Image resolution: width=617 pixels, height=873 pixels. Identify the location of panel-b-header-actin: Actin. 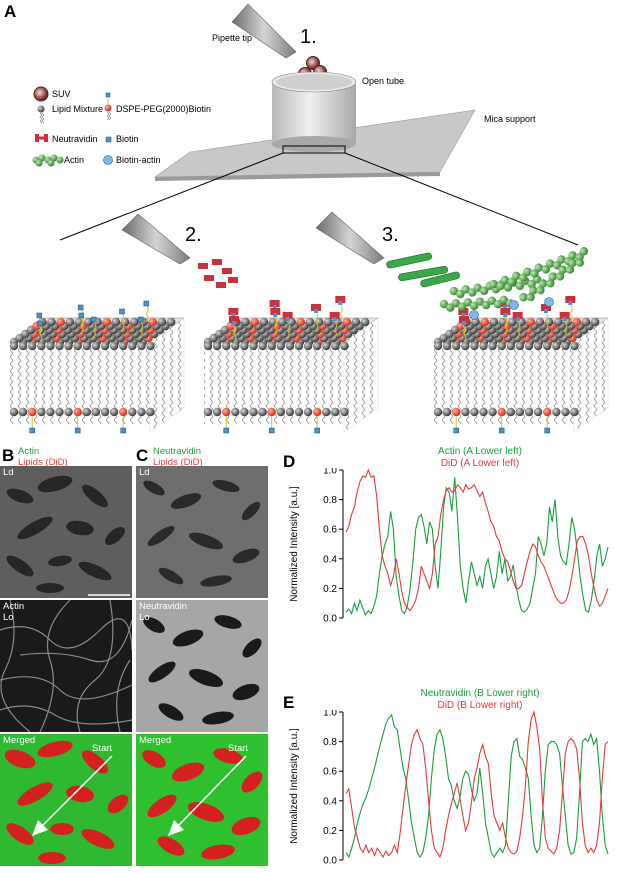
(29, 451).